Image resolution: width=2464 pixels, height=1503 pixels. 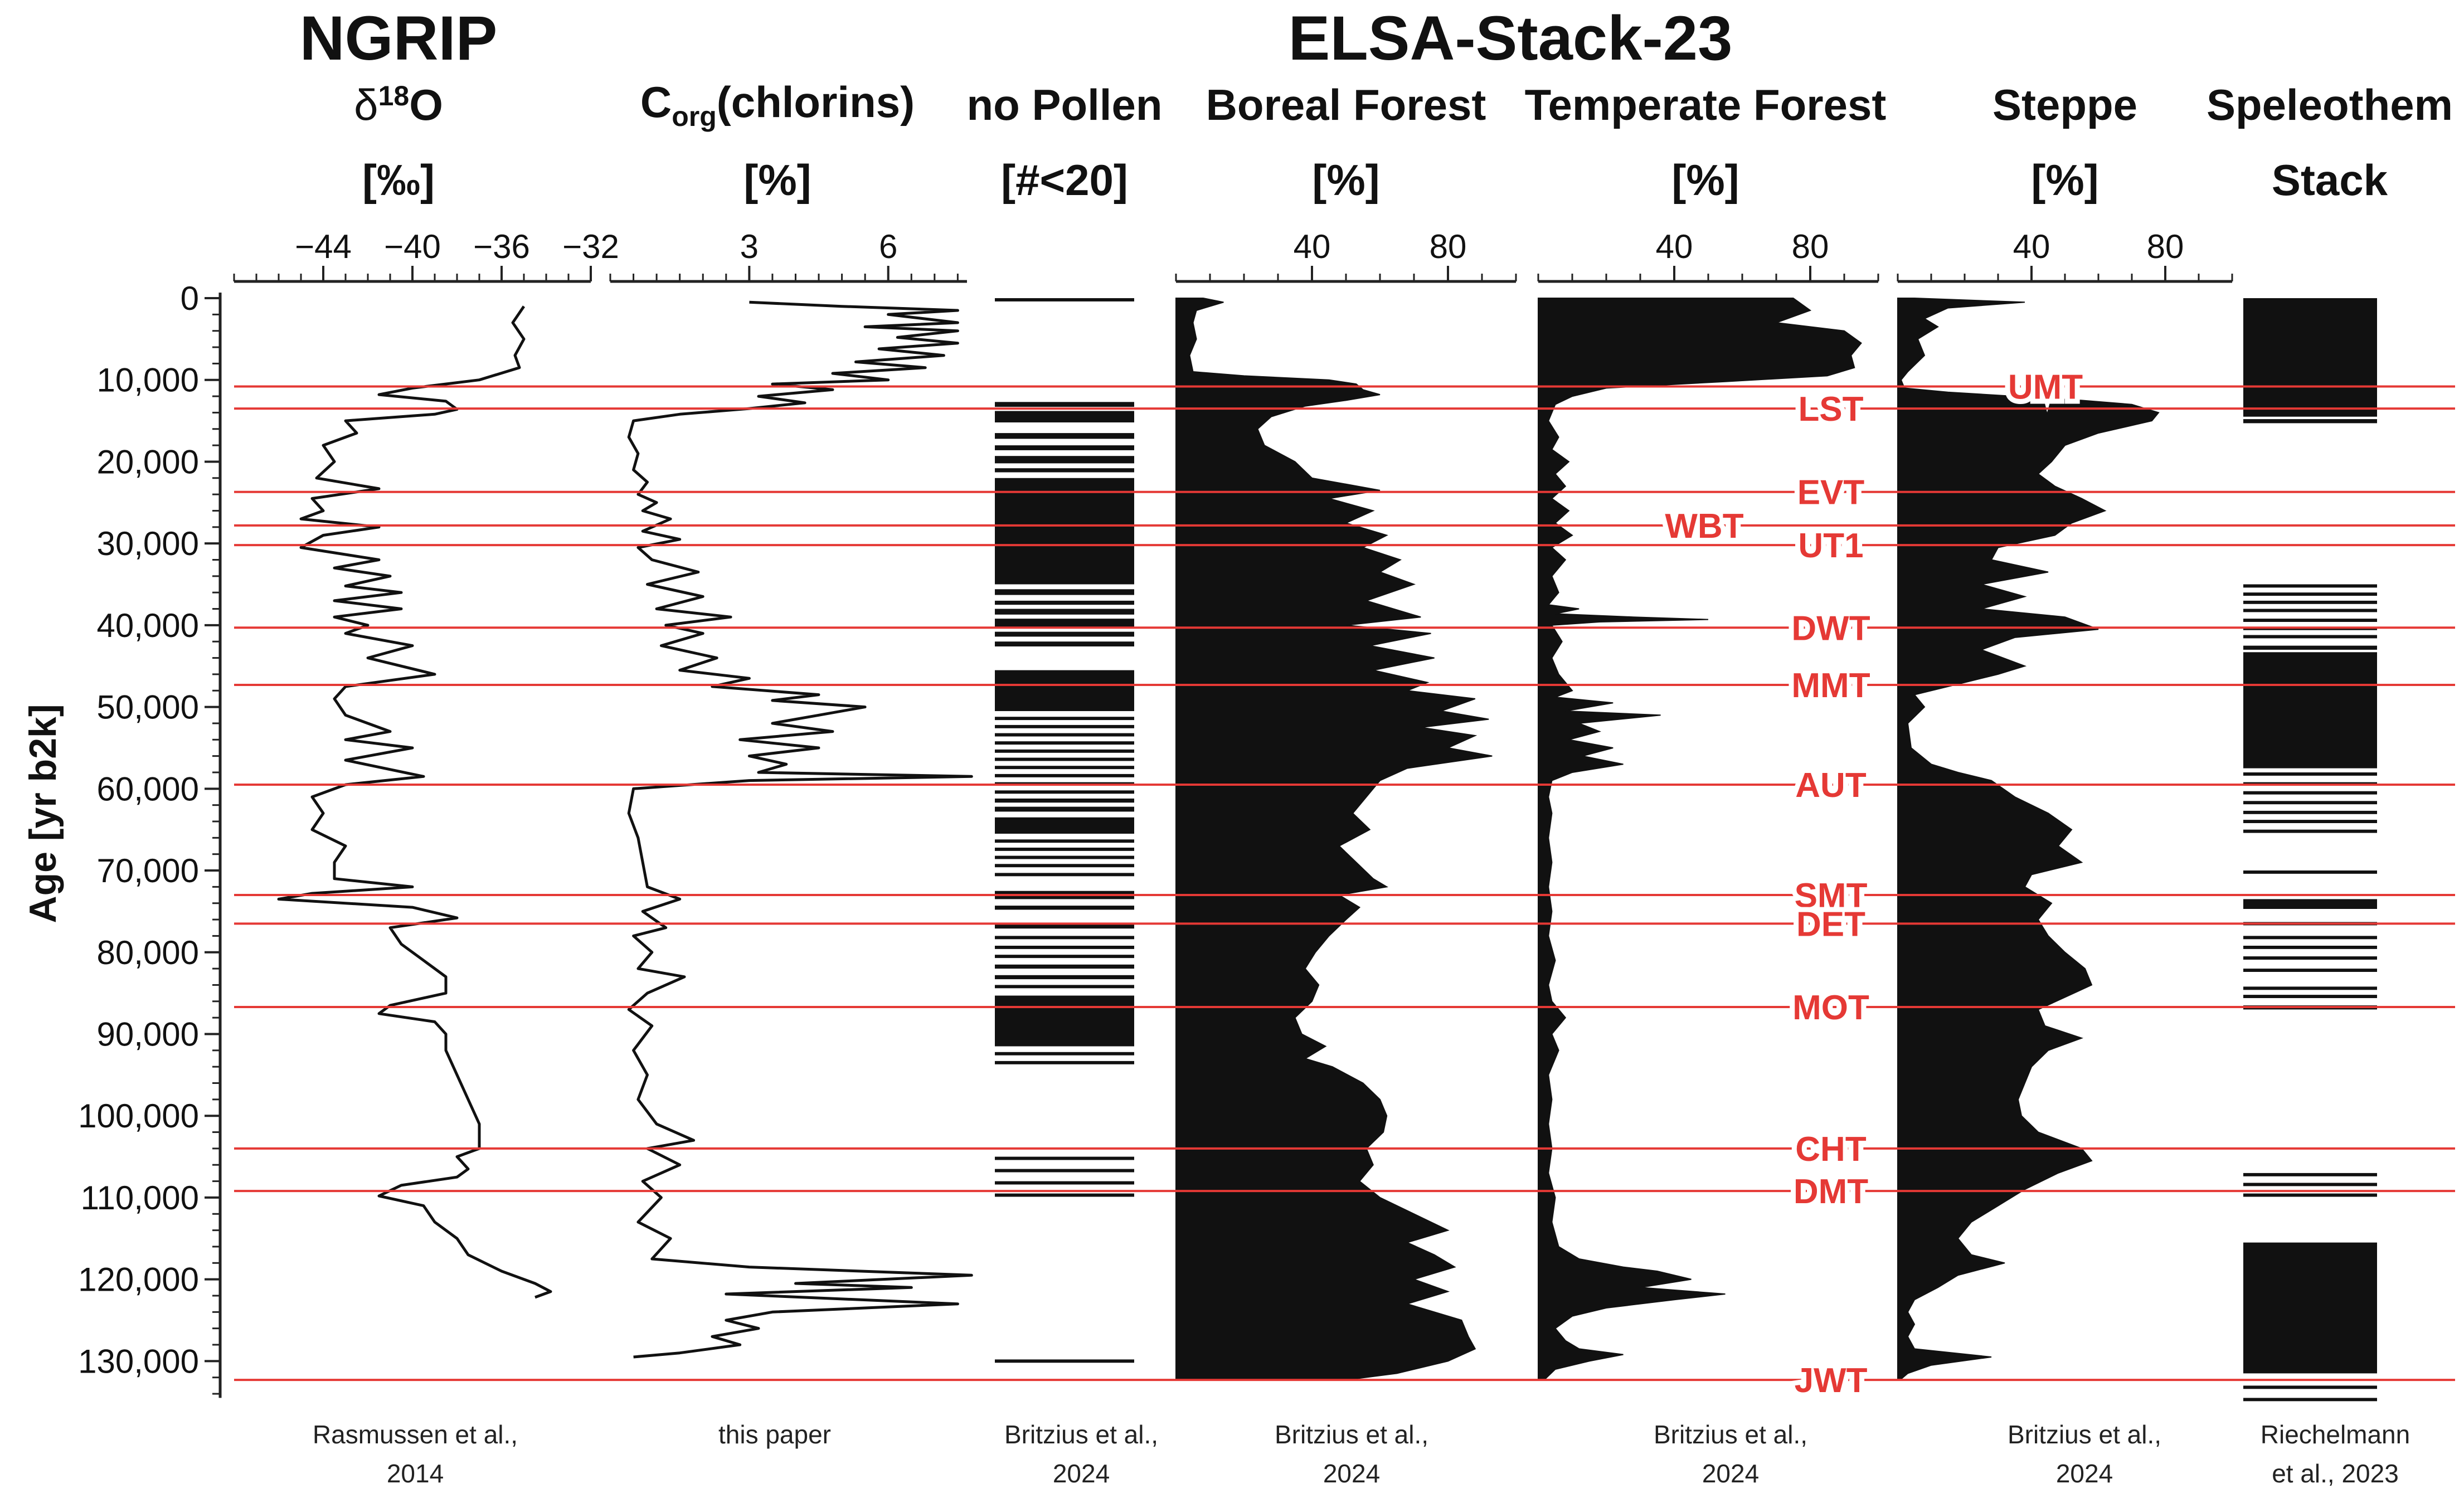 What do you see at coordinates (656, 102) in the screenshot?
I see `c-letter: C` at bounding box center [656, 102].